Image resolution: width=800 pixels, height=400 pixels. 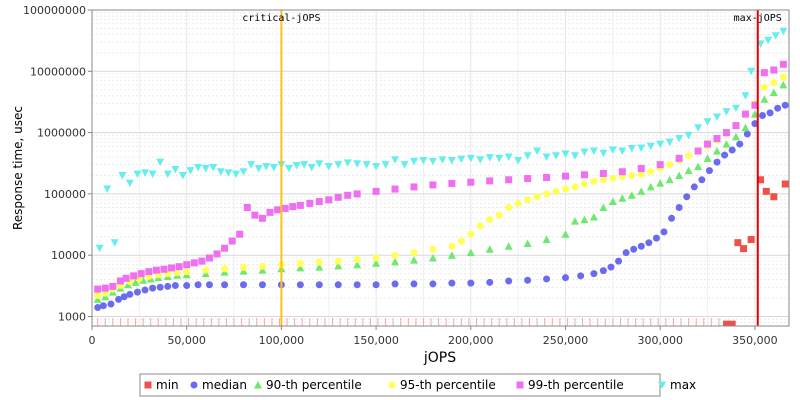 I want to click on y-tick-label: 1000, so click(x=72, y=317).